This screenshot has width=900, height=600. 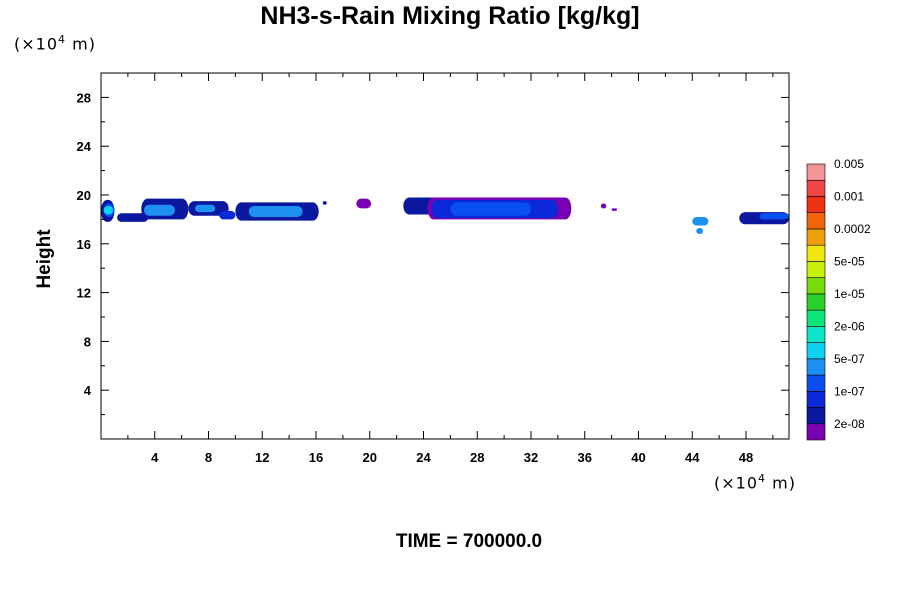 I want to click on x-unit-prefix: (×10, so click(x=736, y=483).